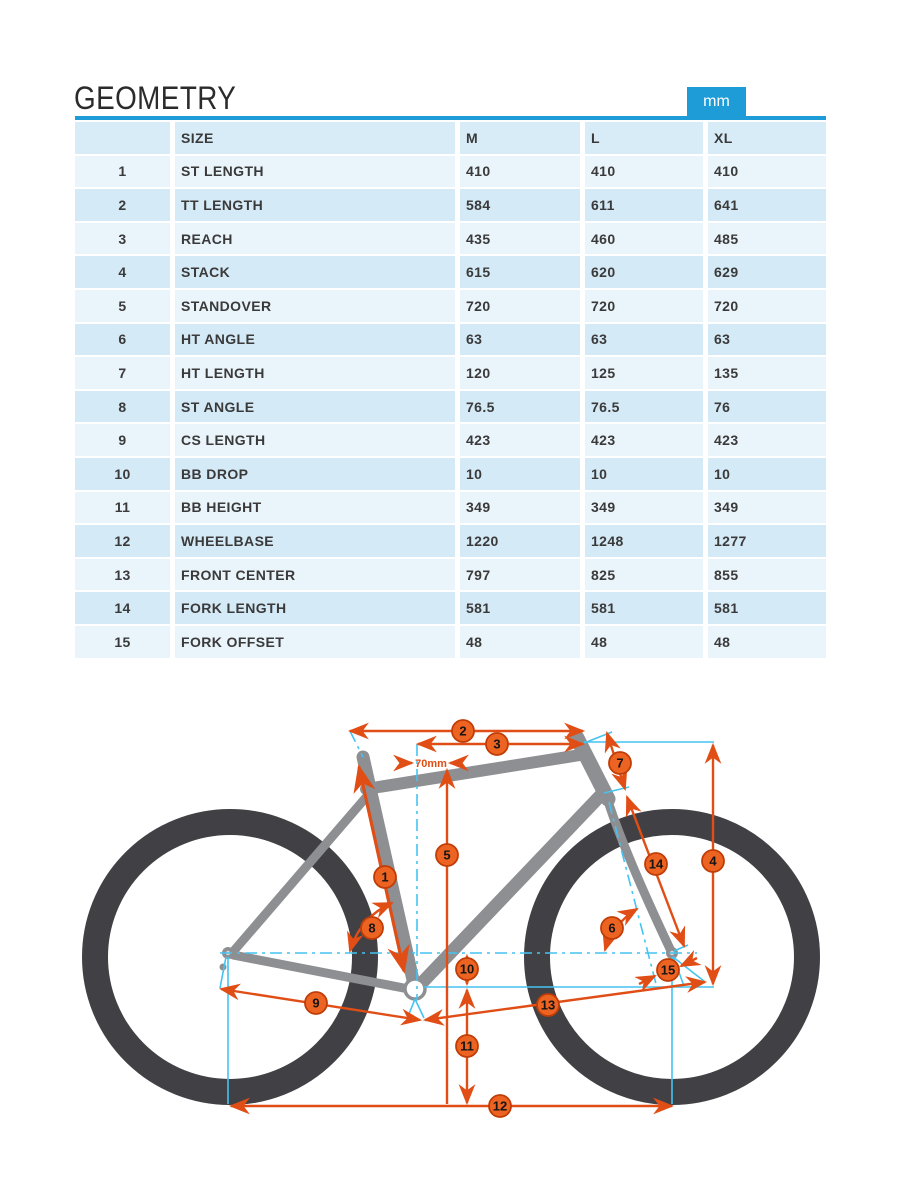 Image resolution: width=900 pixels, height=1200 pixels. What do you see at coordinates (450, 473) in the screenshot?
I see `table-row: 10 BB DROP 10 10 10` at bounding box center [450, 473].